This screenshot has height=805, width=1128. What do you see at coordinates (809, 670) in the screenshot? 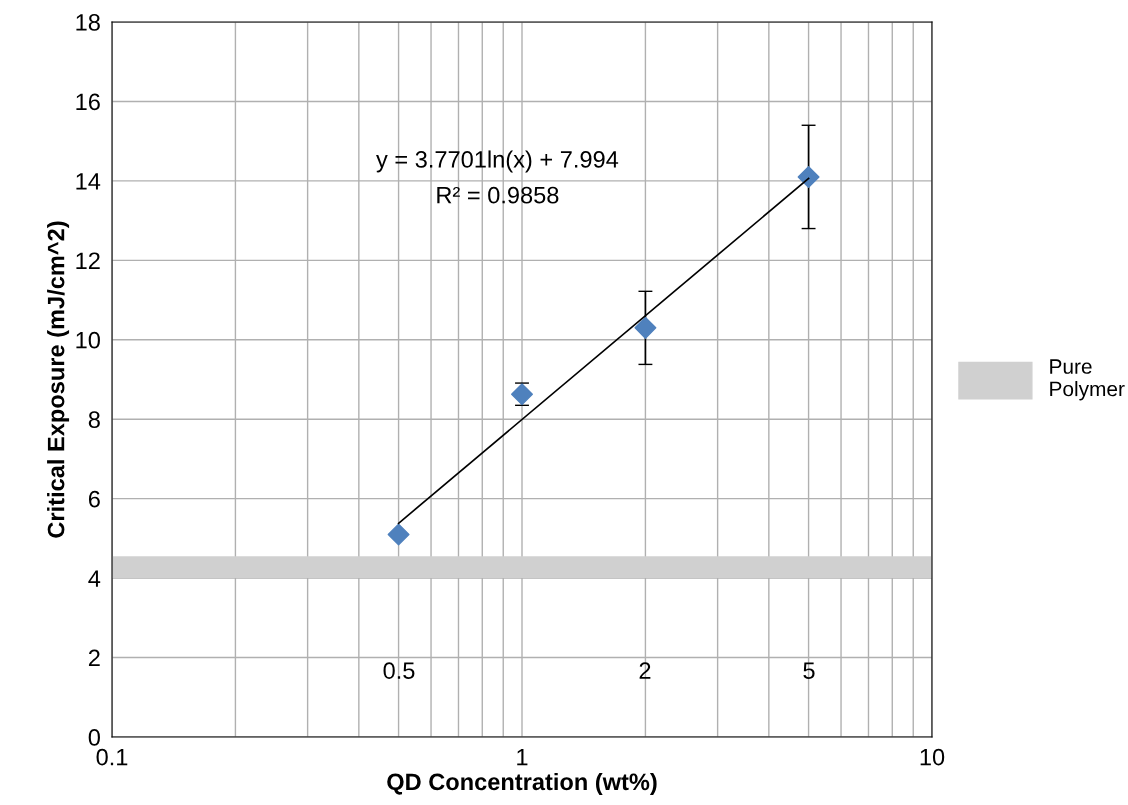
I see `annotation: 5` at bounding box center [809, 670].